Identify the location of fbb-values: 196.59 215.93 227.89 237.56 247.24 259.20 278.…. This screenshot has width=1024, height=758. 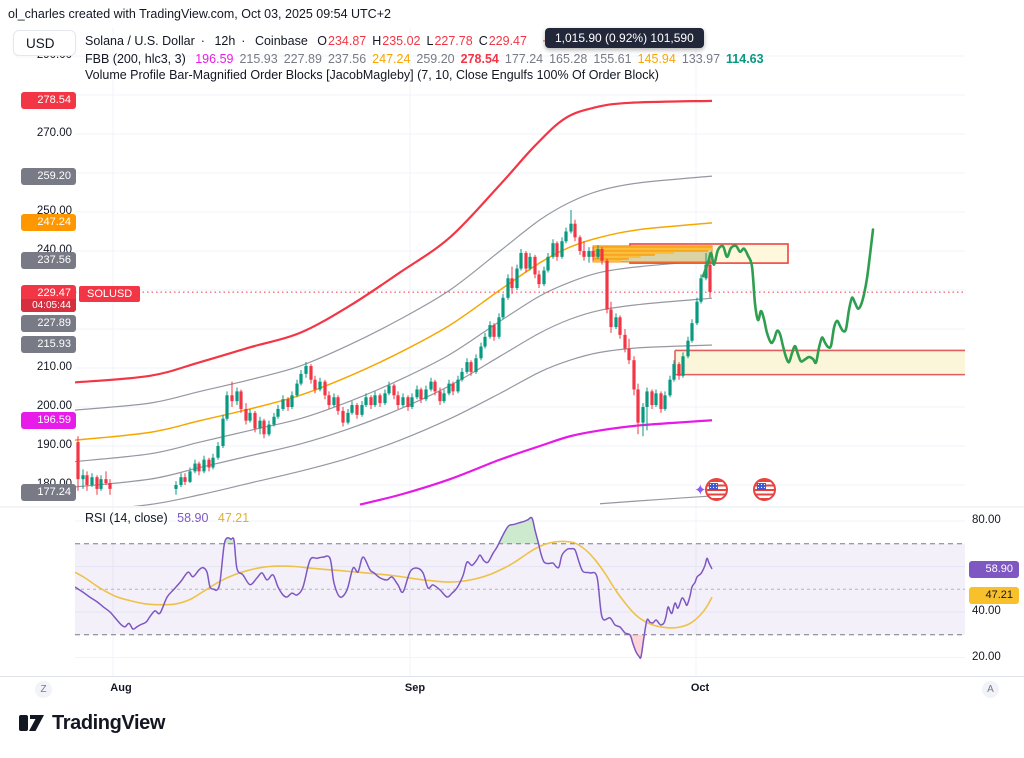
(482, 59).